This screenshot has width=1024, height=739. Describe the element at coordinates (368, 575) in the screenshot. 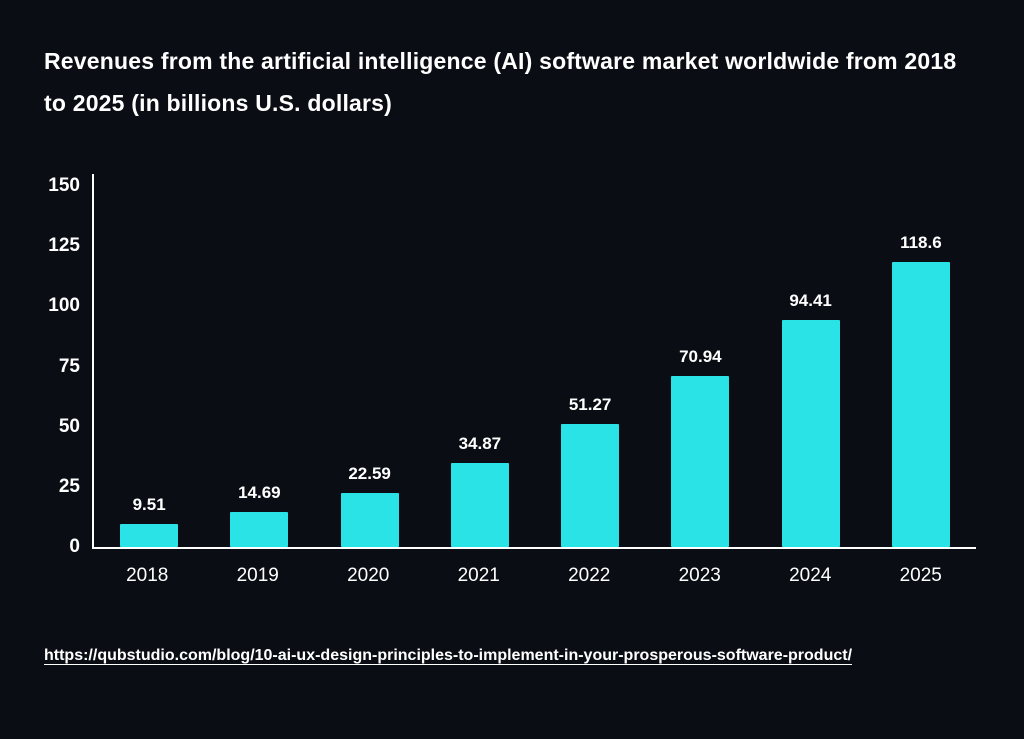

I see `x-axis-label: 2020` at that location.